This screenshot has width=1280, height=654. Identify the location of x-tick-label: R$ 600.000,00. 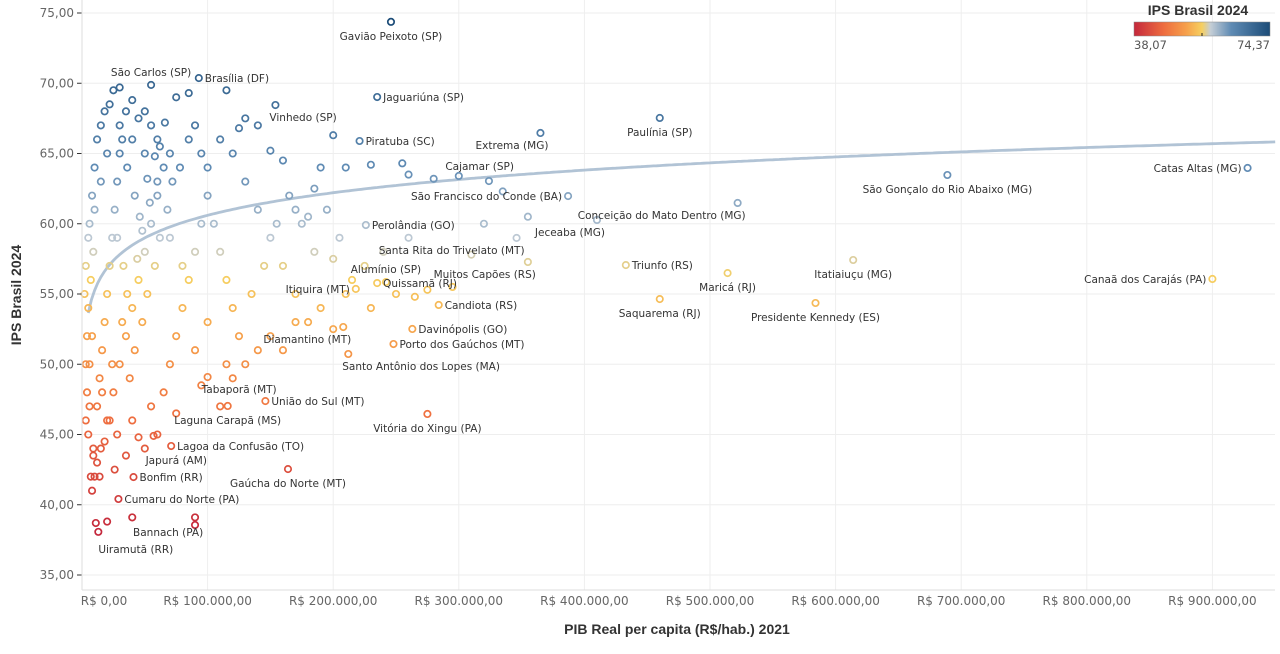
(835, 601).